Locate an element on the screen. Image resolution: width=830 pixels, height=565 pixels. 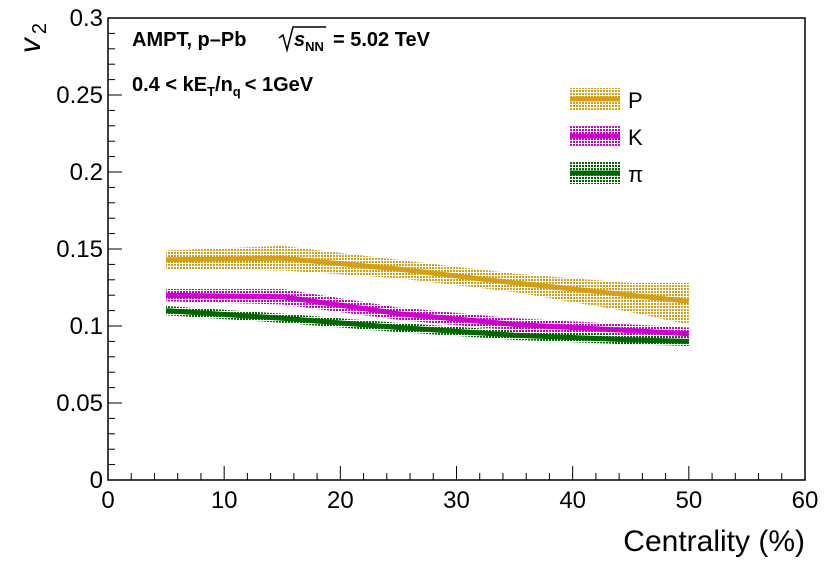
y-tick-label: 0.2 is located at coordinates (86, 172).